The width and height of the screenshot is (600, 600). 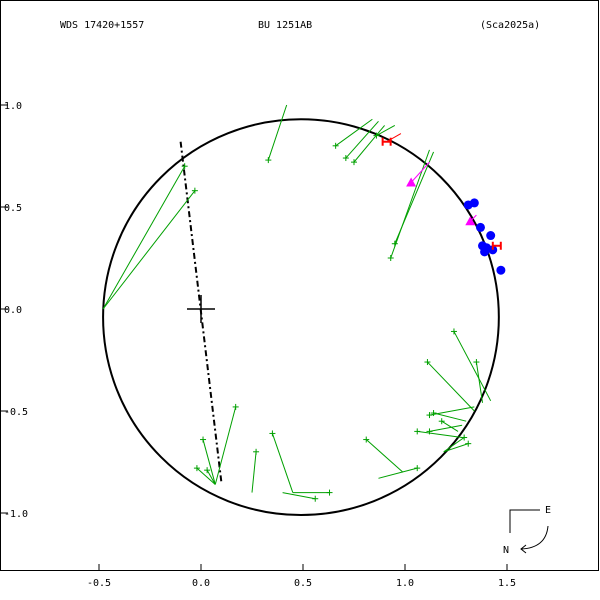 I want to click on x-tick-label-0: -0.5, so click(x=99, y=583).